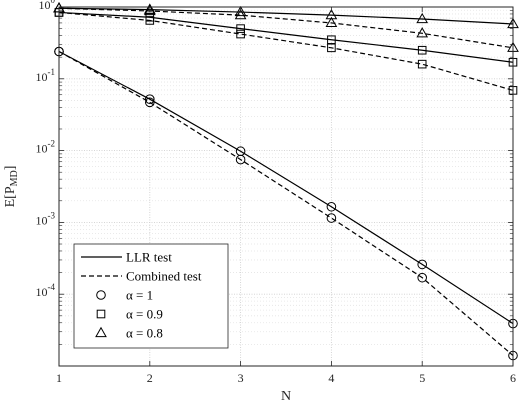  Describe the element at coordinates (52, 144) in the screenshot. I see `y-tick-exponent: -2` at that location.